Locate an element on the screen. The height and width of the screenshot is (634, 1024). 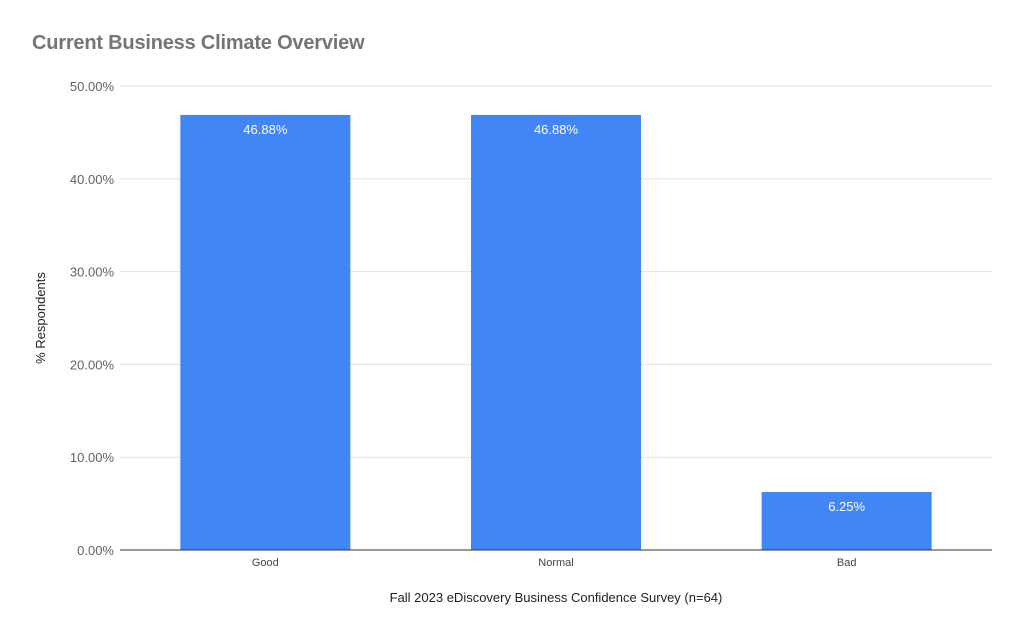
y-tick-label: 30.00% is located at coordinates (92, 272).